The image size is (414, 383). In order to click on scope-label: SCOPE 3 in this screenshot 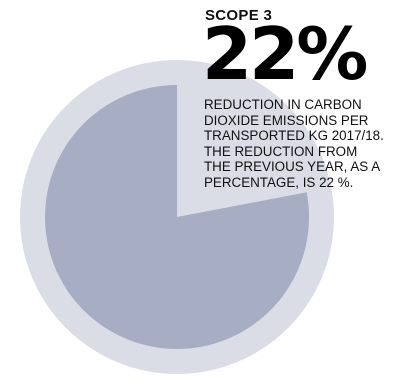, I will do `click(239, 15)`.